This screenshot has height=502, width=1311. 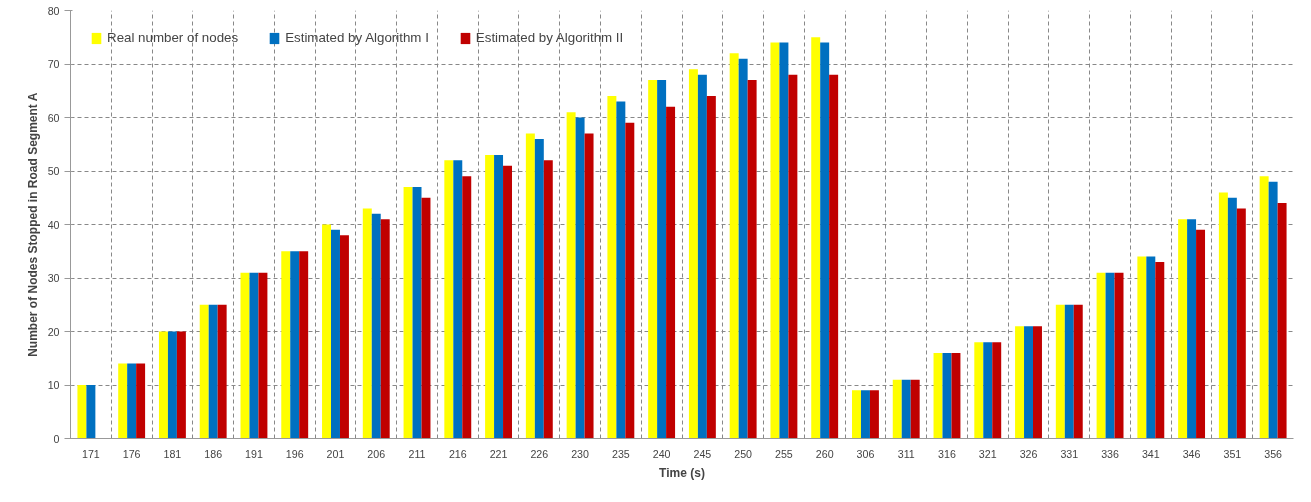 I want to click on x-tick-label: 171, so click(x=90, y=453).